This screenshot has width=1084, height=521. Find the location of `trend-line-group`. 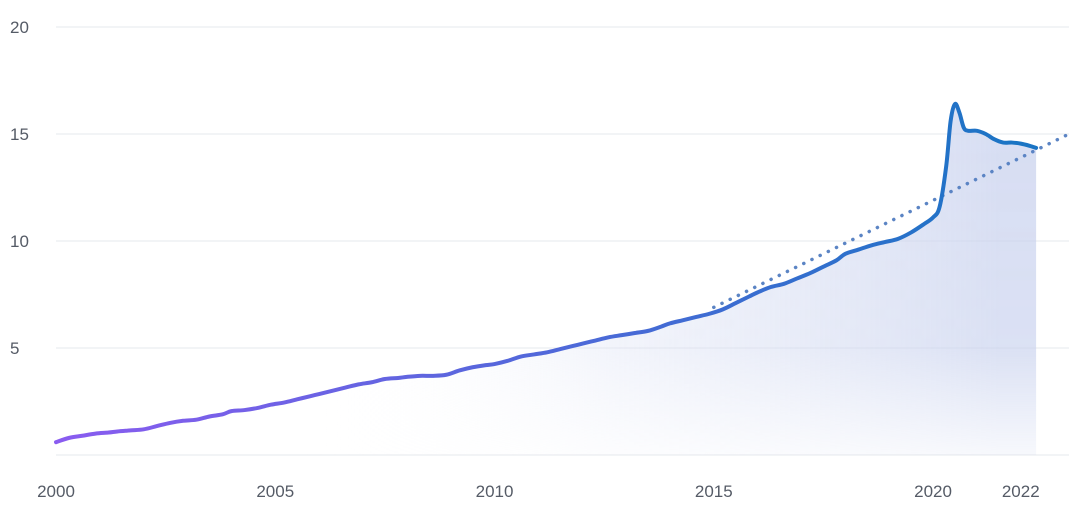

trend-line-group is located at coordinates (891, 221).